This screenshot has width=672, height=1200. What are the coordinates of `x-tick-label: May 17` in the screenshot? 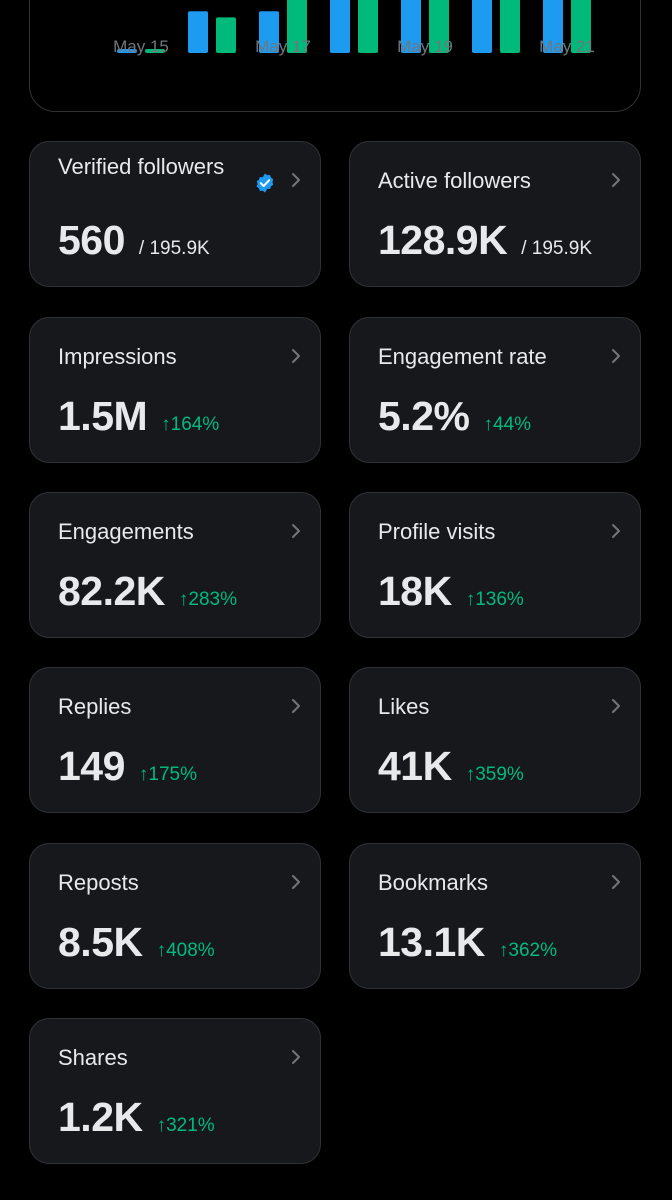 It's located at (283, 46).